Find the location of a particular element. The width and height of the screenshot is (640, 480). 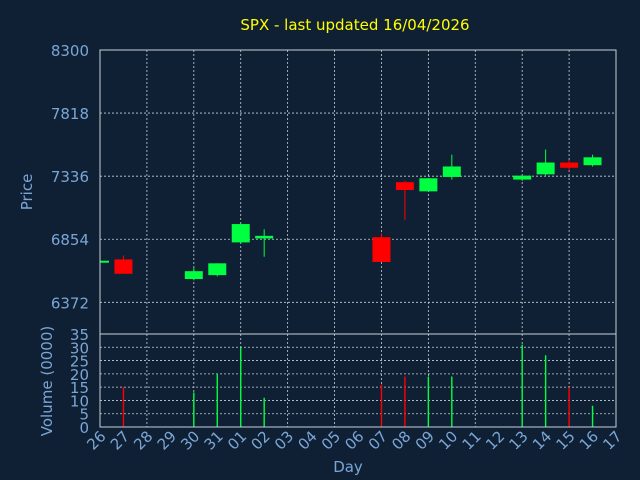

volume-tick-label: 0 is located at coordinates (84, 428).